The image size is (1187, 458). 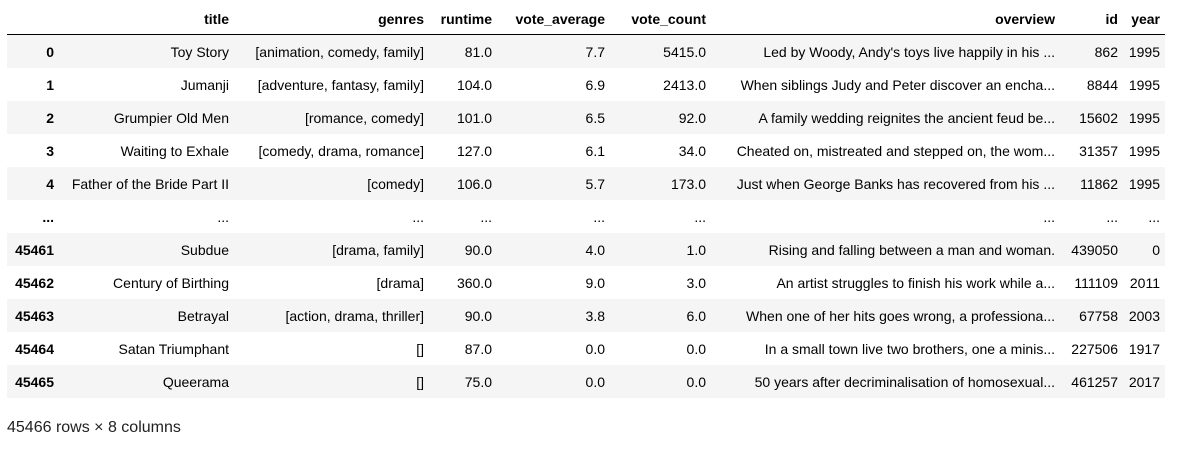 I want to click on cell-genres: [drama], so click(x=400, y=282).